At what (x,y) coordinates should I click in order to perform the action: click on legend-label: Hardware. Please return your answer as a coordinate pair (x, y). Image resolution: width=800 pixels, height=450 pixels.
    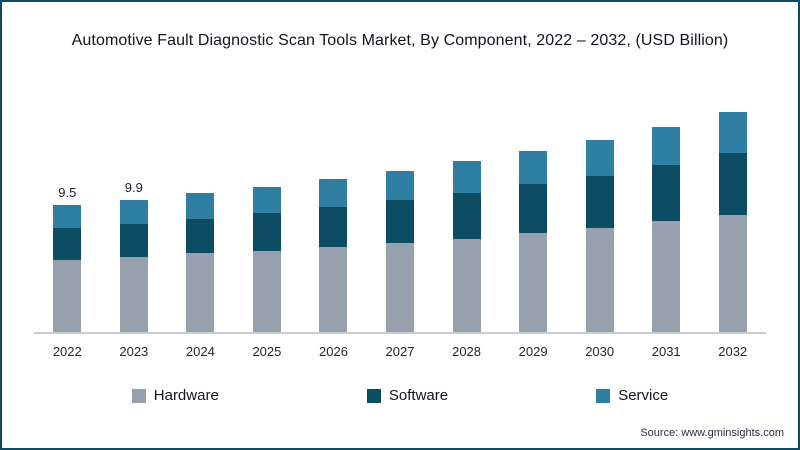
    Looking at the image, I should click on (186, 395).